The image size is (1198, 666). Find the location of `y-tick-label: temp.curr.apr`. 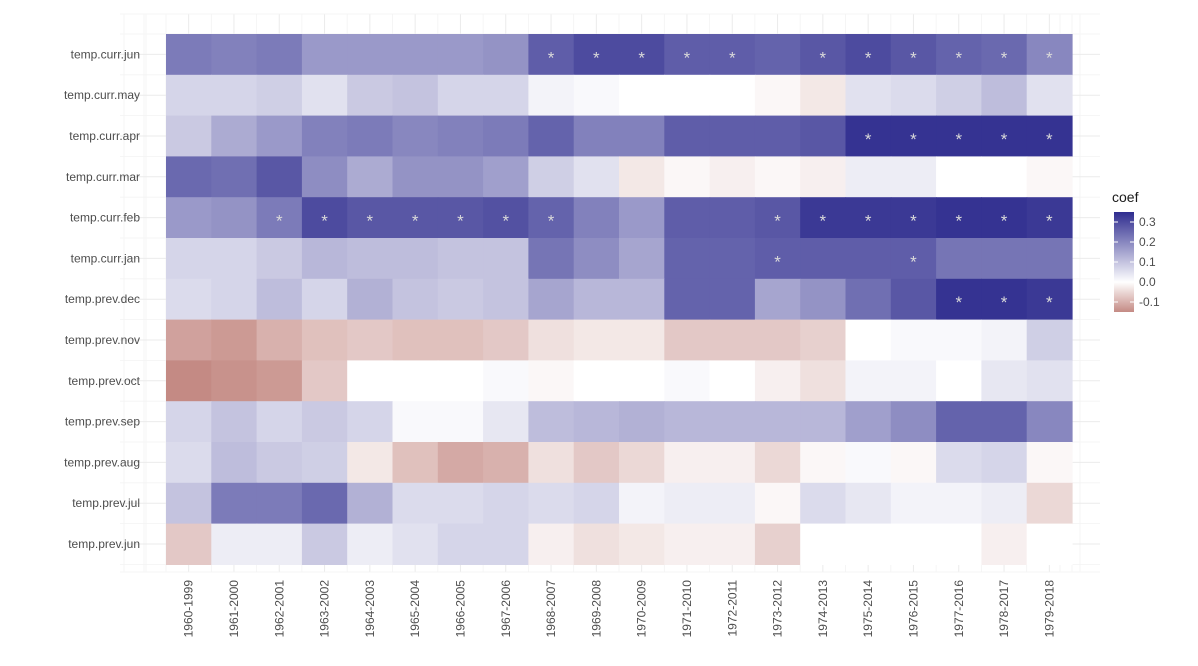

y-tick-label: temp.curr.apr is located at coordinates (104, 136).